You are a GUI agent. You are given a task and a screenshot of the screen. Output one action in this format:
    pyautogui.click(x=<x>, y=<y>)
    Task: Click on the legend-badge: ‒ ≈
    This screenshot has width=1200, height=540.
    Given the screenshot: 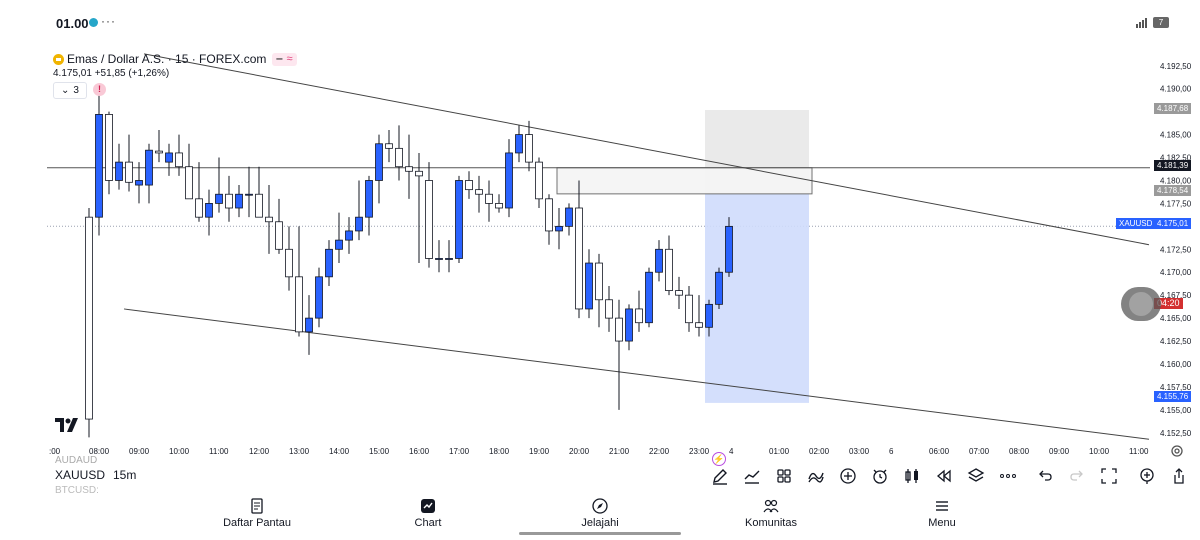 What is the action you would take?
    pyautogui.click(x=284, y=59)
    